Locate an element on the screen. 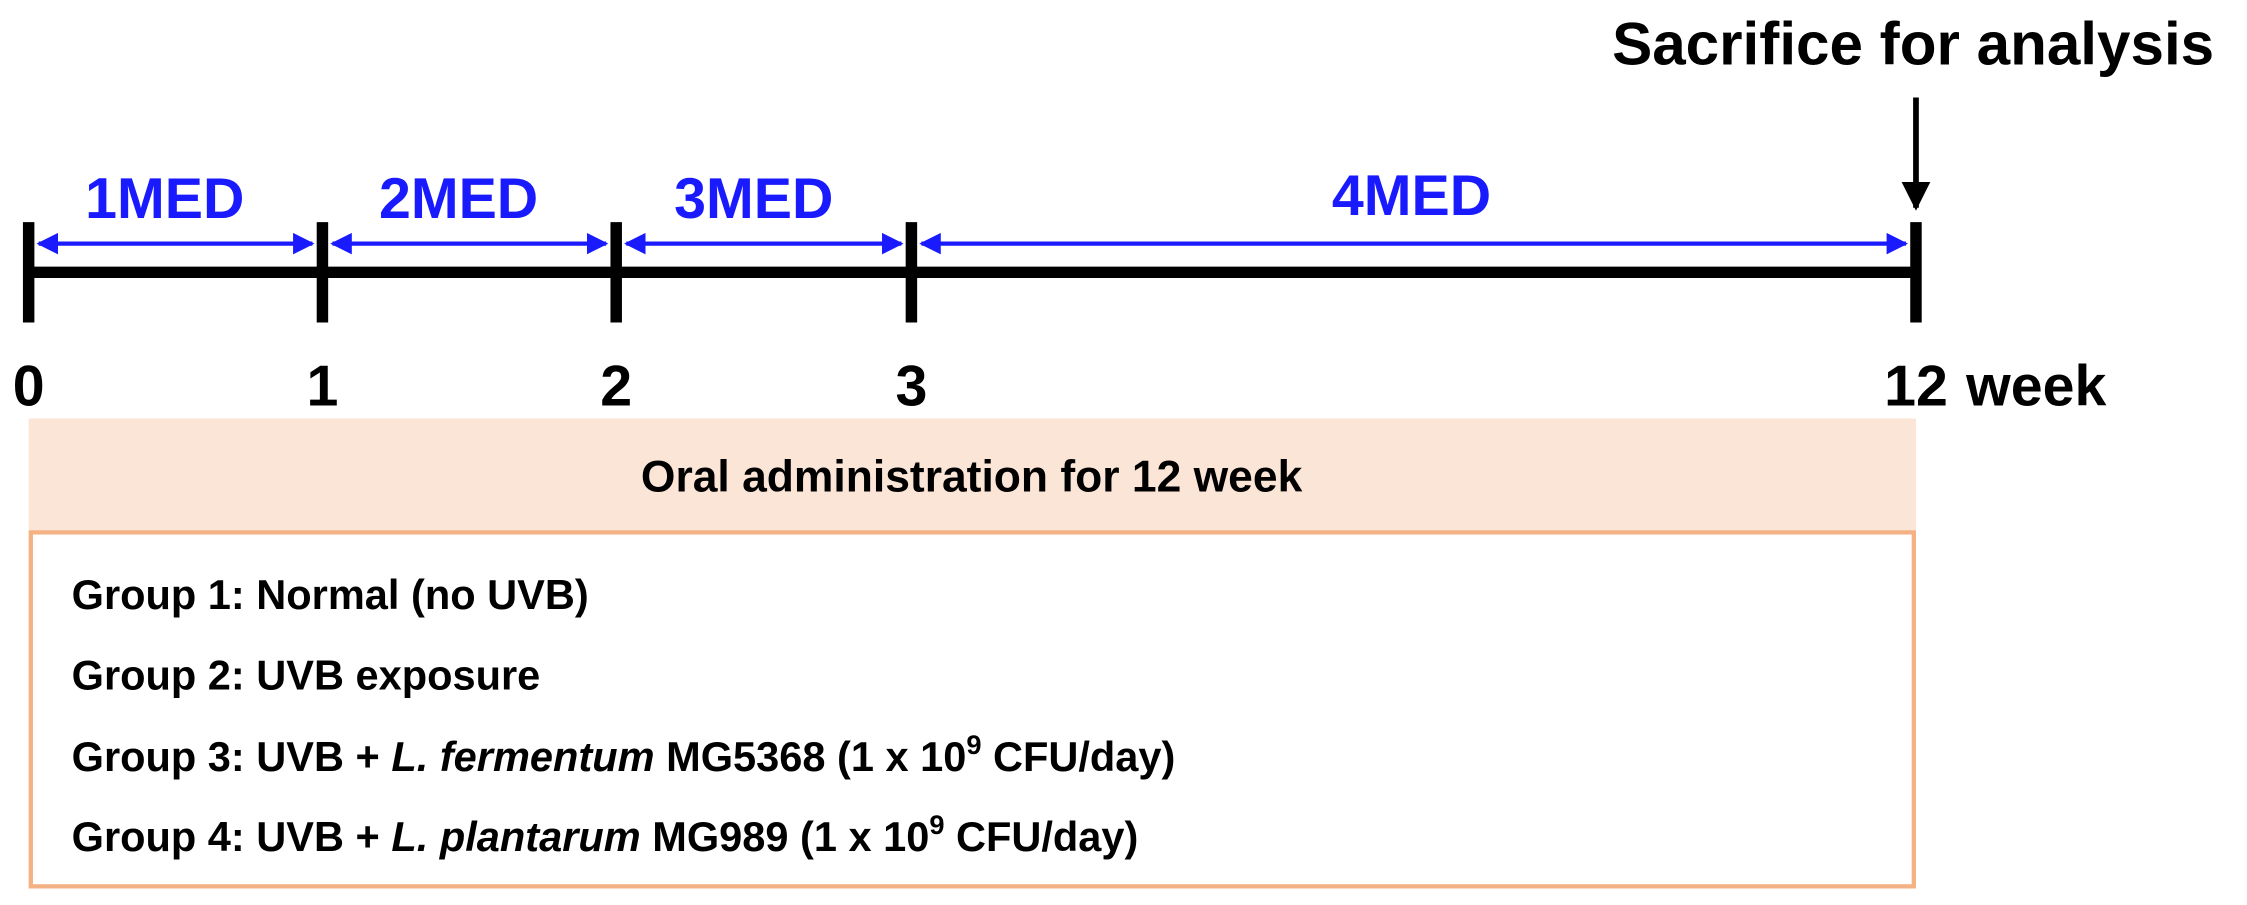 This screenshot has width=2247, height=905. group-label: Group 2: is located at coordinates (158, 674).